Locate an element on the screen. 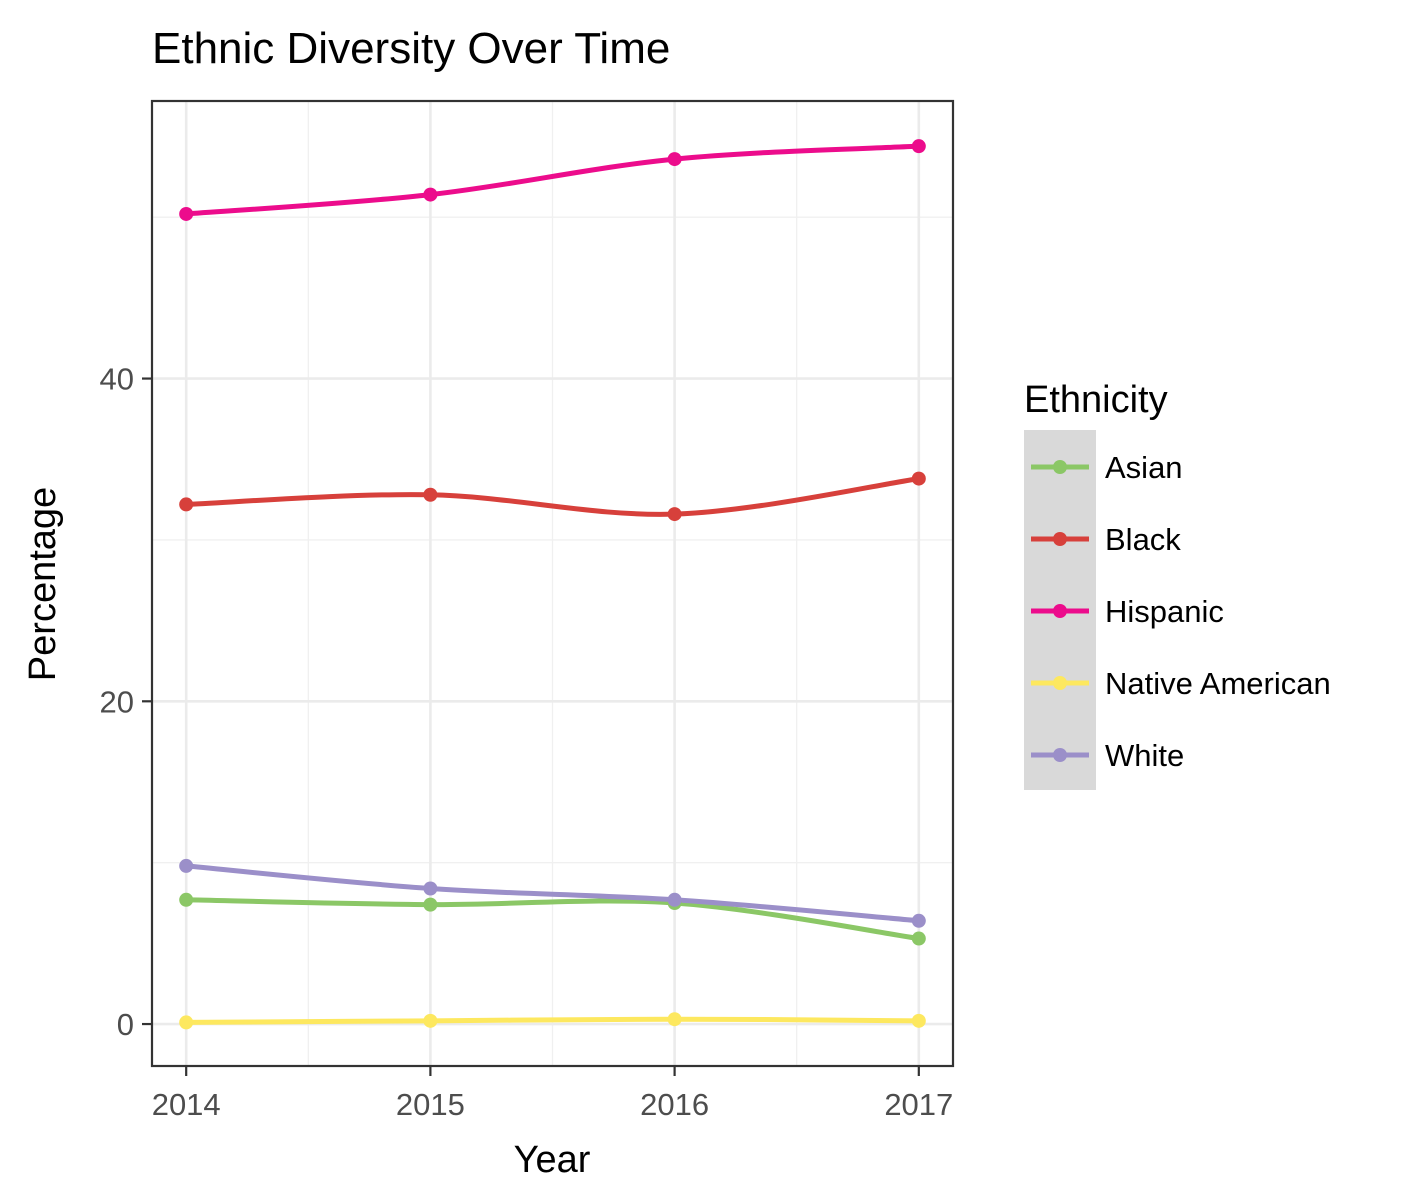 Image resolution: width=1418 pixels, height=1196 pixels. x-tick-label: 2014 is located at coordinates (186, 1104).